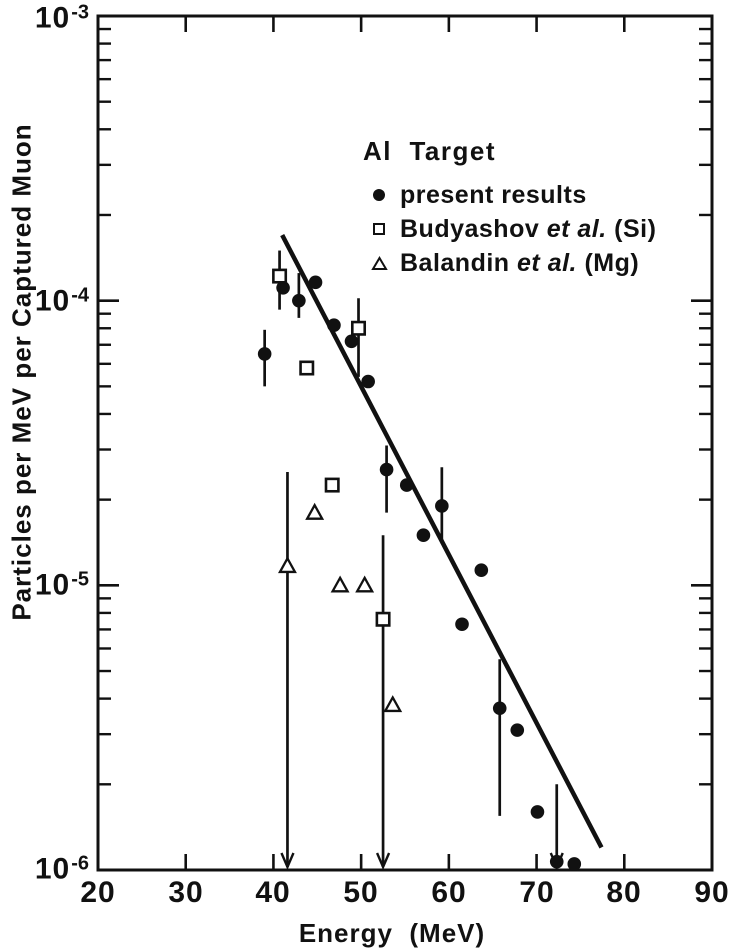 This screenshot has width=743, height=951. I want to click on x-tick-label: 90, so click(712, 892).